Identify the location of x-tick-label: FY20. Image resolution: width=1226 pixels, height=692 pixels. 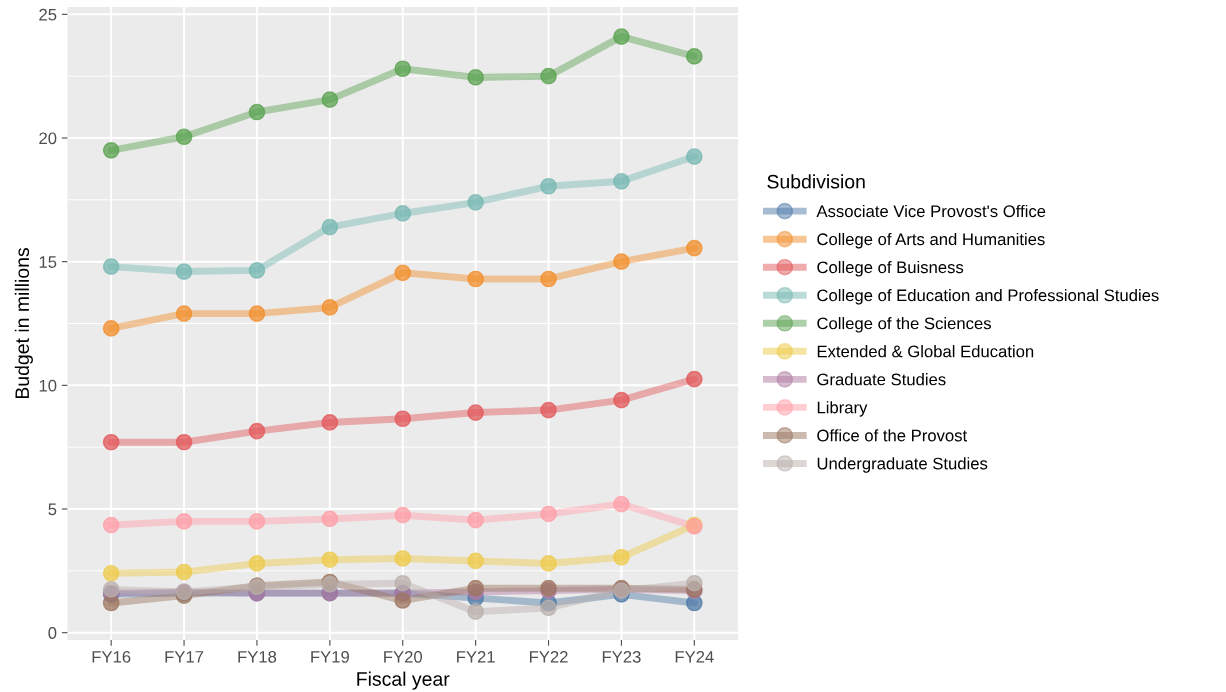
(403, 656).